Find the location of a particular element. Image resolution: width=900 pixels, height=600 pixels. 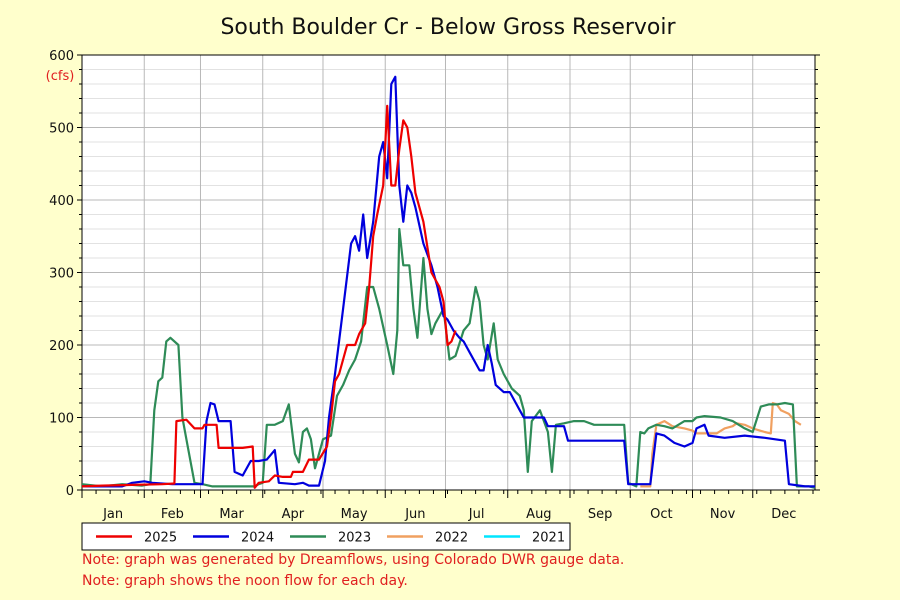

x-tick-label-apr: Apr is located at coordinates (293, 514).